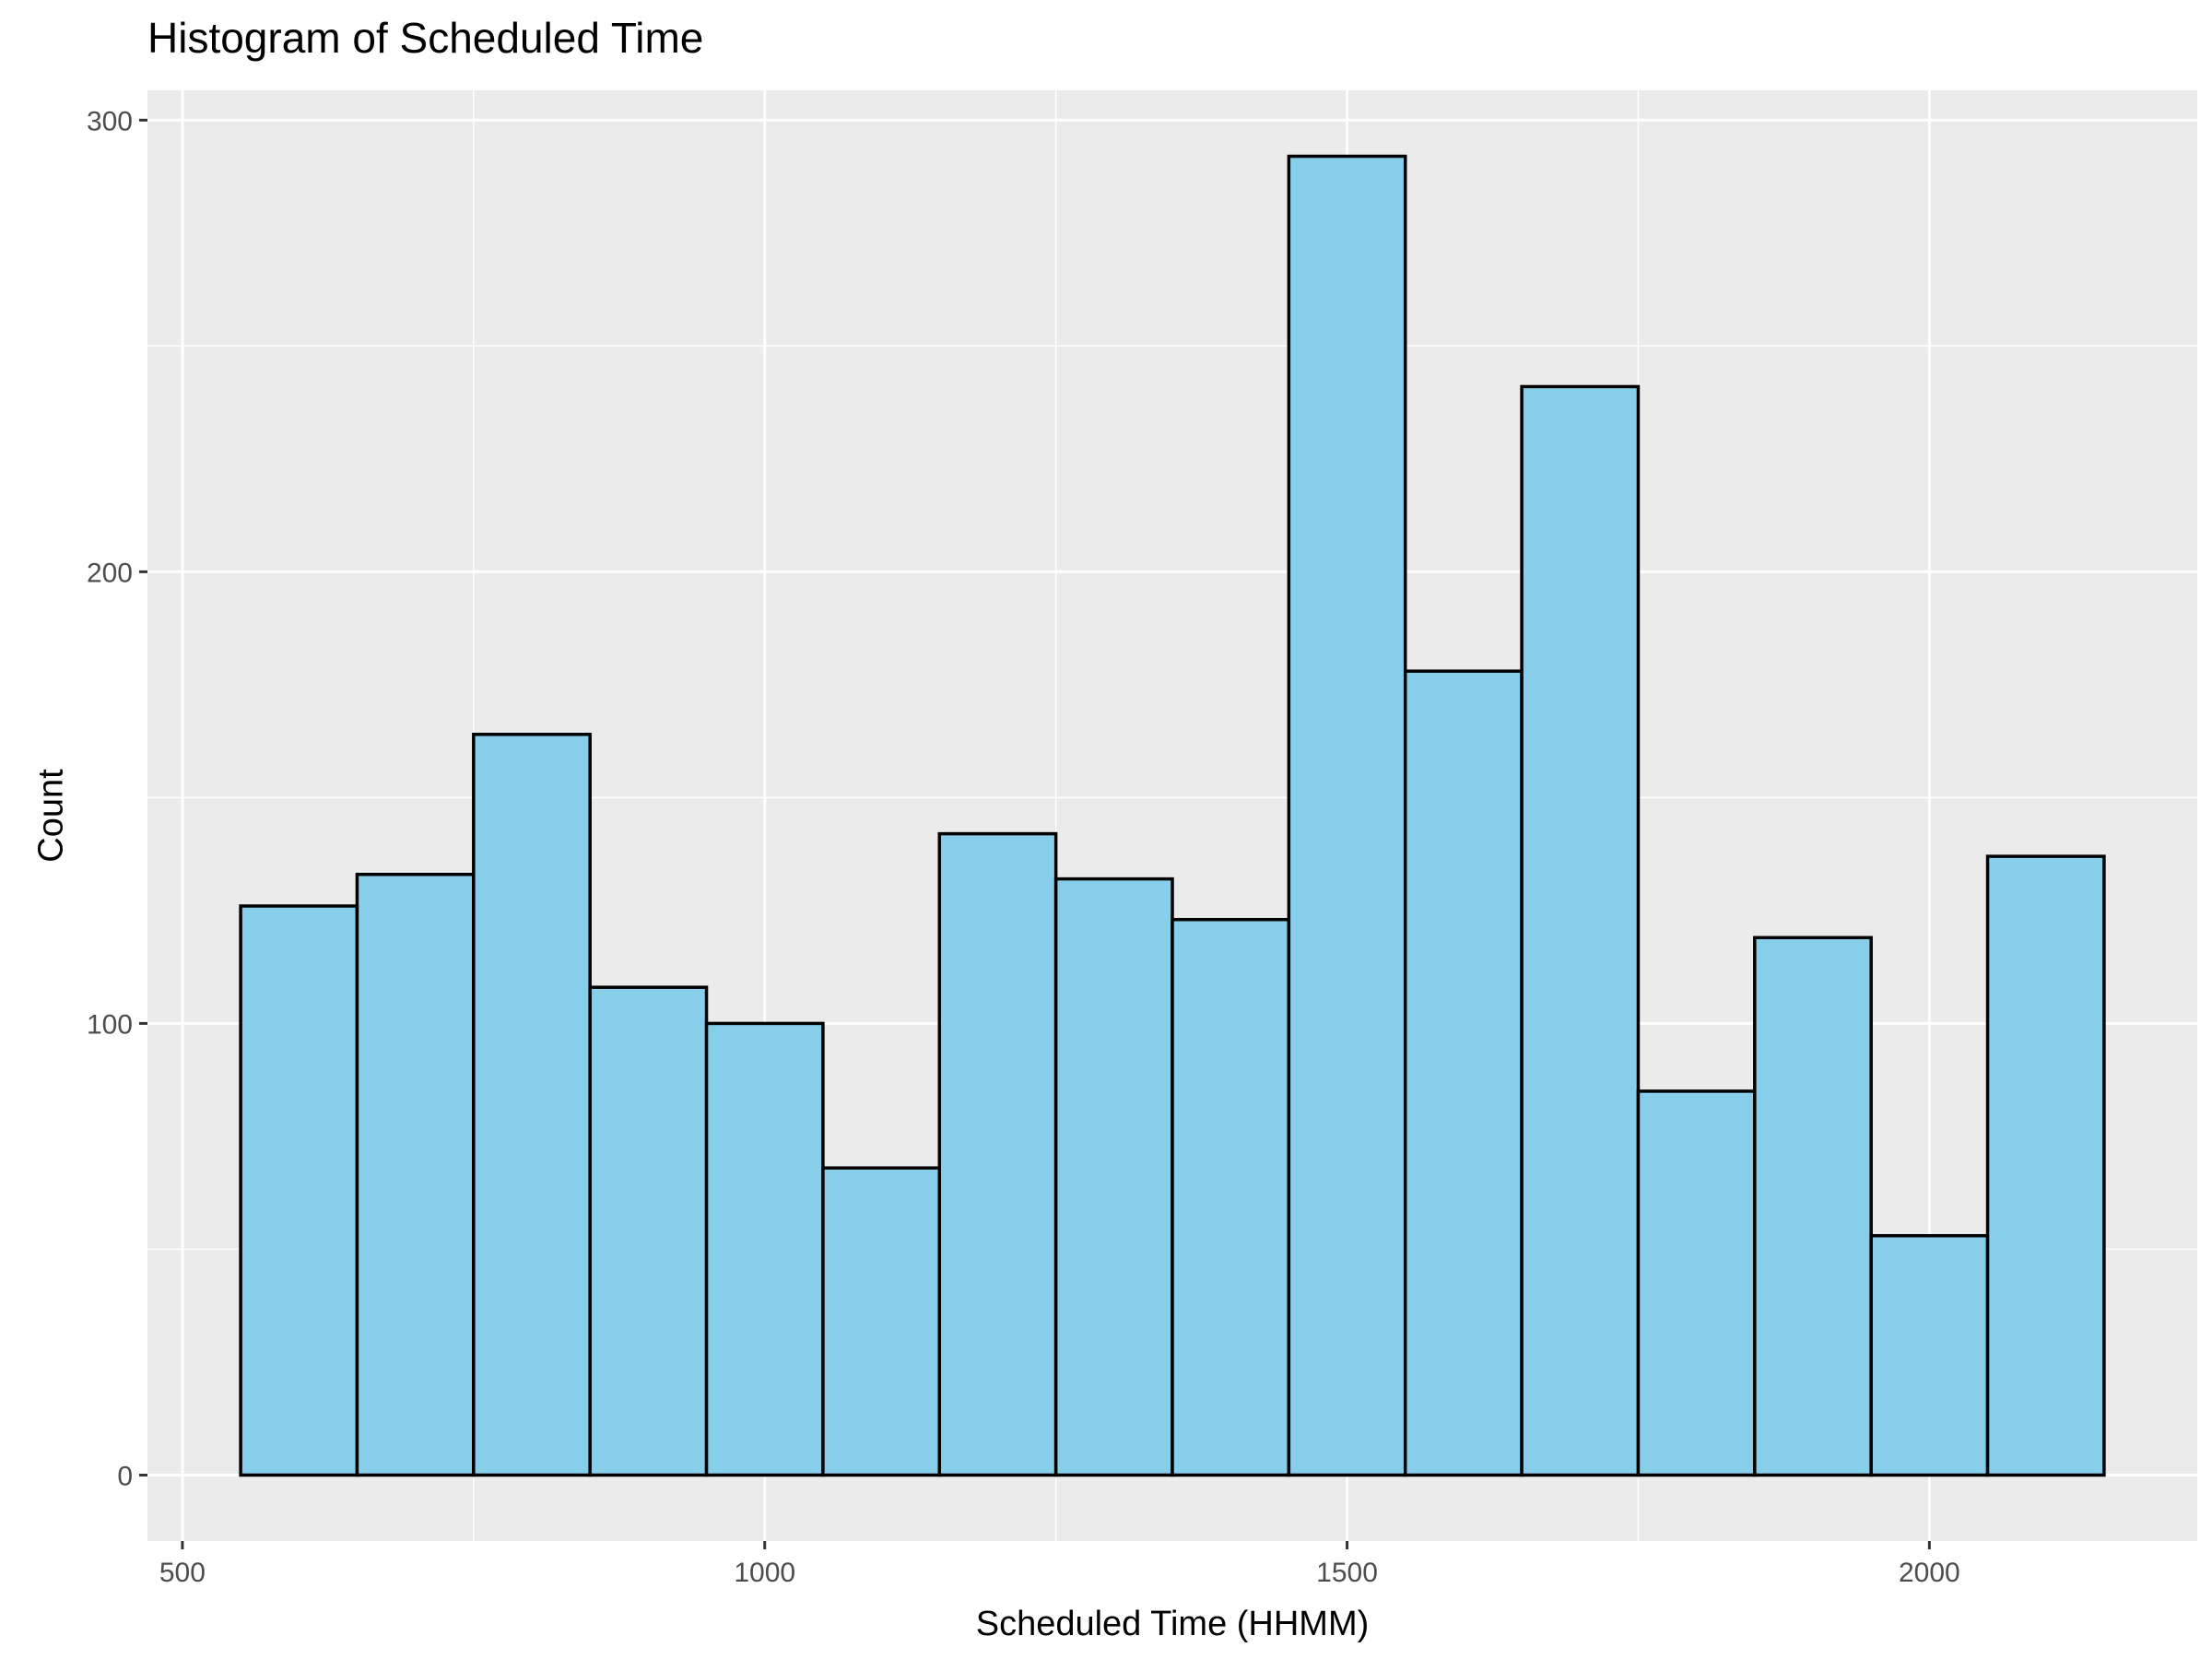  What do you see at coordinates (1347, 1573) in the screenshot?
I see `x-tick-label: 1500` at bounding box center [1347, 1573].